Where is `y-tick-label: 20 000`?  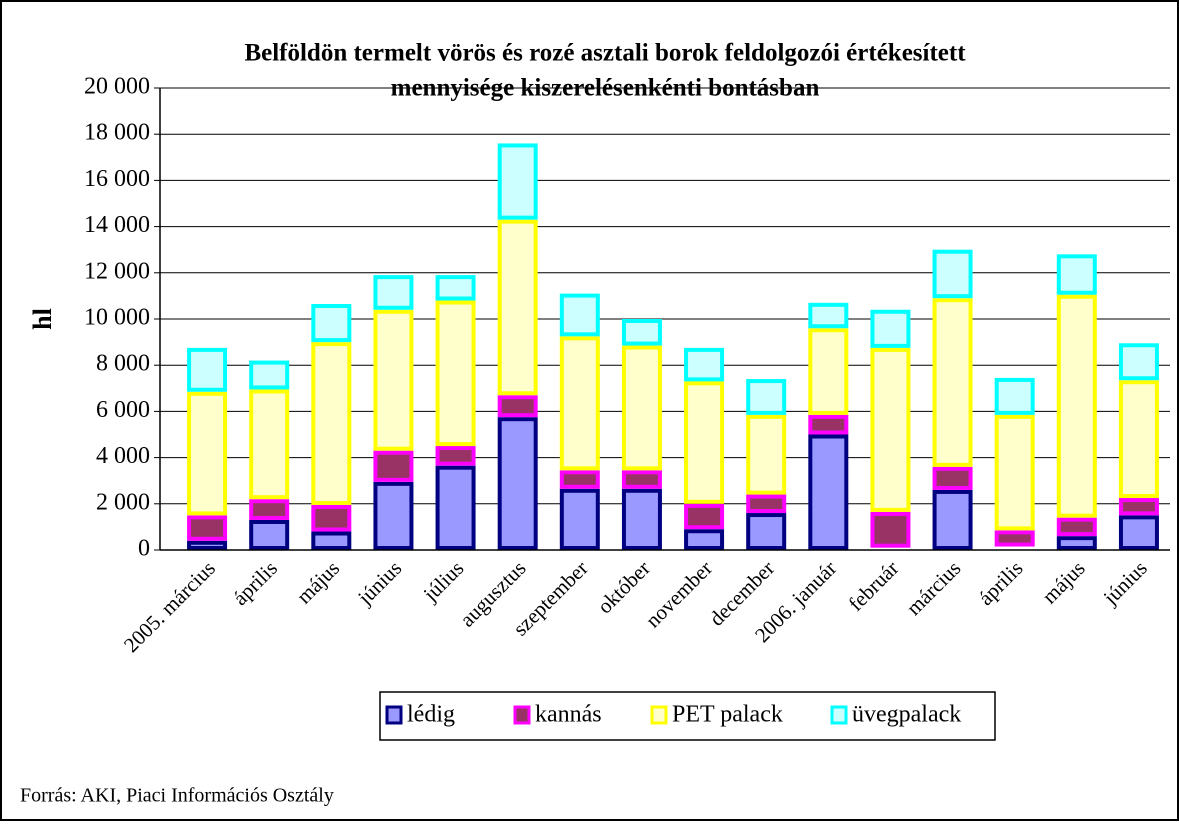
y-tick-label: 20 000 is located at coordinates (117, 87).